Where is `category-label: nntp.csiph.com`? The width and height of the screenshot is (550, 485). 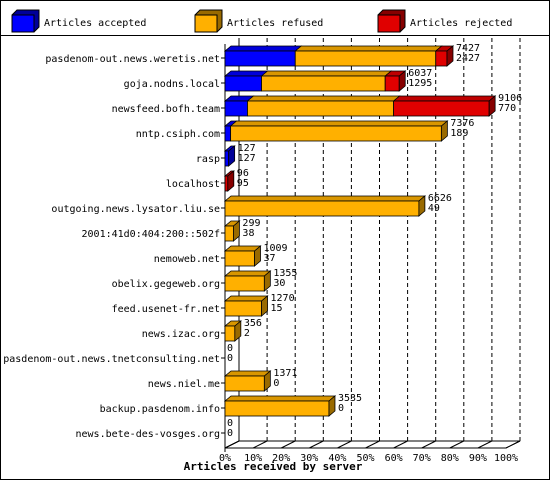
category-label: nntp.csiph.com is located at coordinates (178, 134).